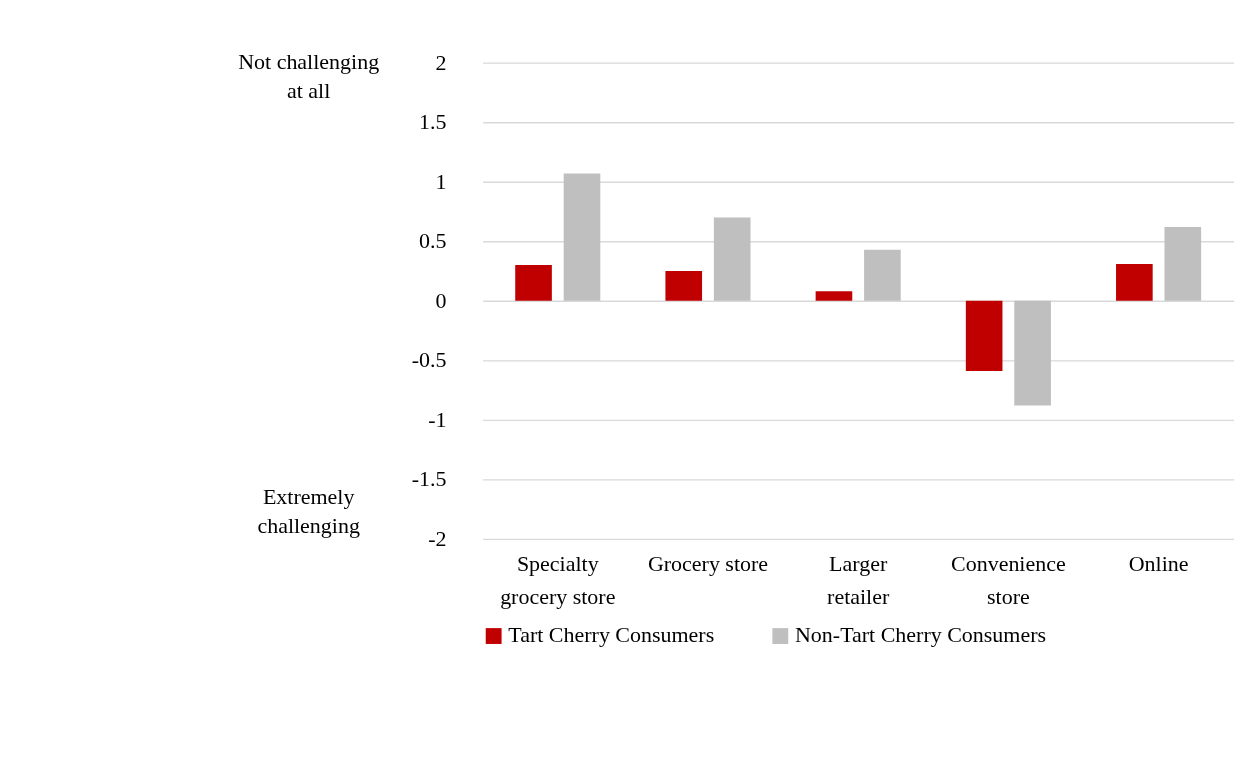 The image size is (1252, 763). Describe the element at coordinates (441, 62) in the screenshot. I see `y-tick-label: 2` at that location.